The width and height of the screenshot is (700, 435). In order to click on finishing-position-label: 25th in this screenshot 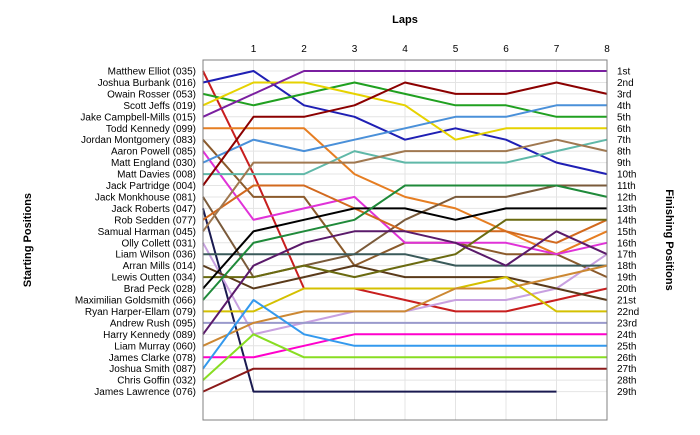, I will do `click(626, 346)`.